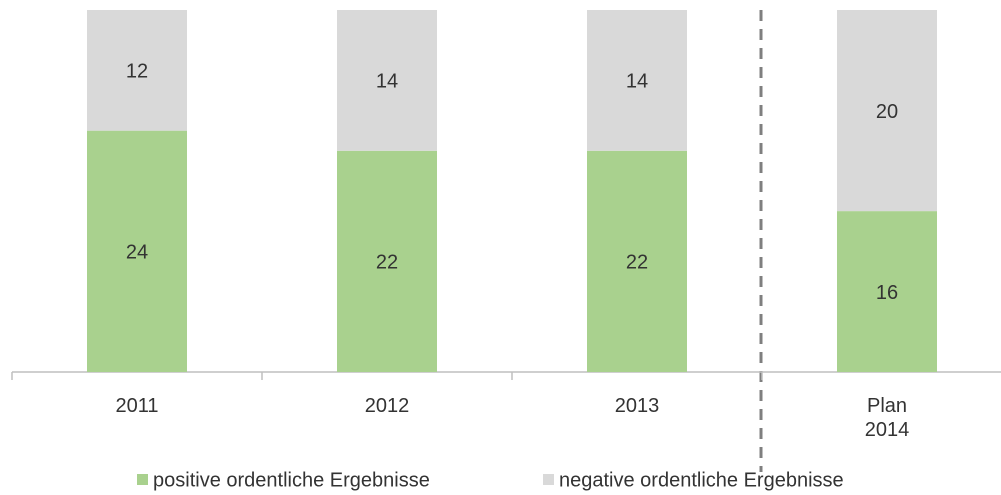 Image resolution: width=1001 pixels, height=495 pixels. Describe the element at coordinates (291, 480) in the screenshot. I see `legend-label: positive ordentliche Ergebnisse` at that location.